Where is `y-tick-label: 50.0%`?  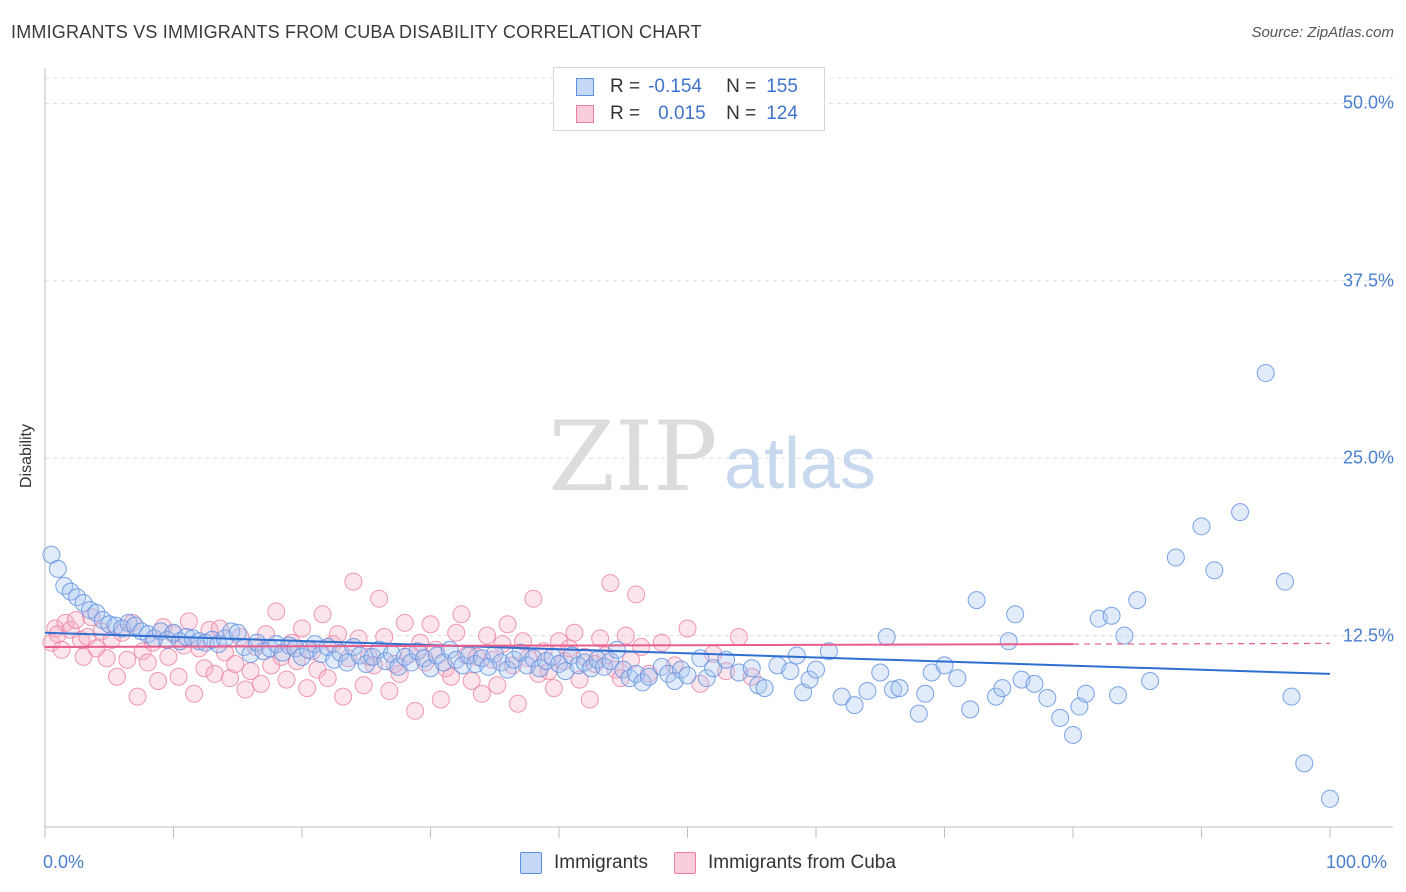 y-tick-label: 50.0% is located at coordinates (1368, 102).